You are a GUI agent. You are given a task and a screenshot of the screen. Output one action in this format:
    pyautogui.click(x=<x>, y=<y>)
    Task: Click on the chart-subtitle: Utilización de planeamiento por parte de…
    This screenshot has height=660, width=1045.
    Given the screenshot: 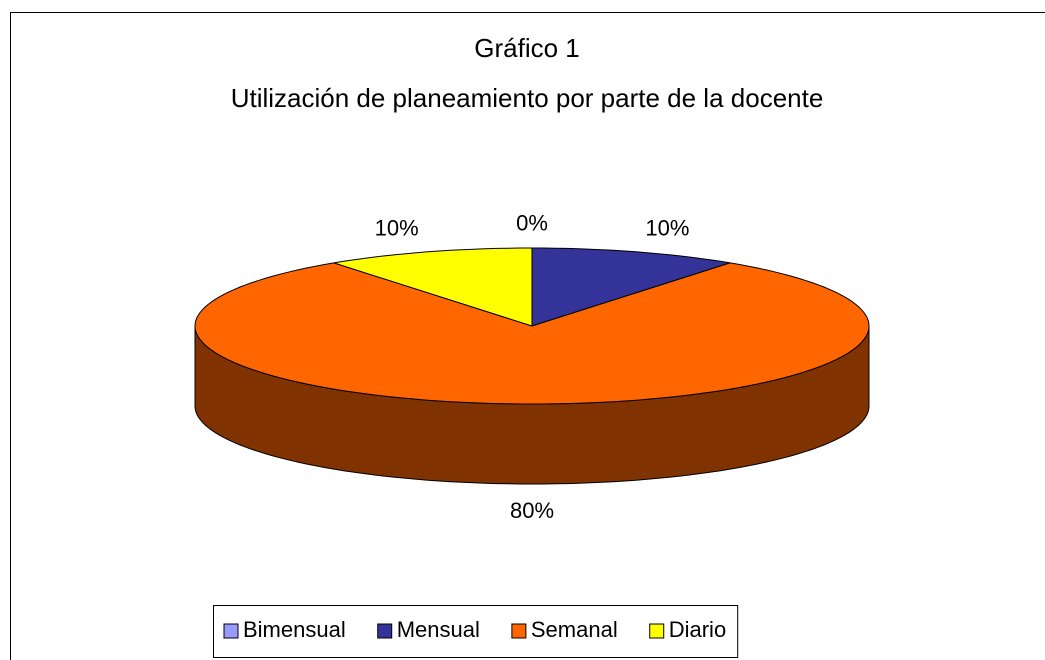 What is the action you would take?
    pyautogui.click(x=527, y=98)
    